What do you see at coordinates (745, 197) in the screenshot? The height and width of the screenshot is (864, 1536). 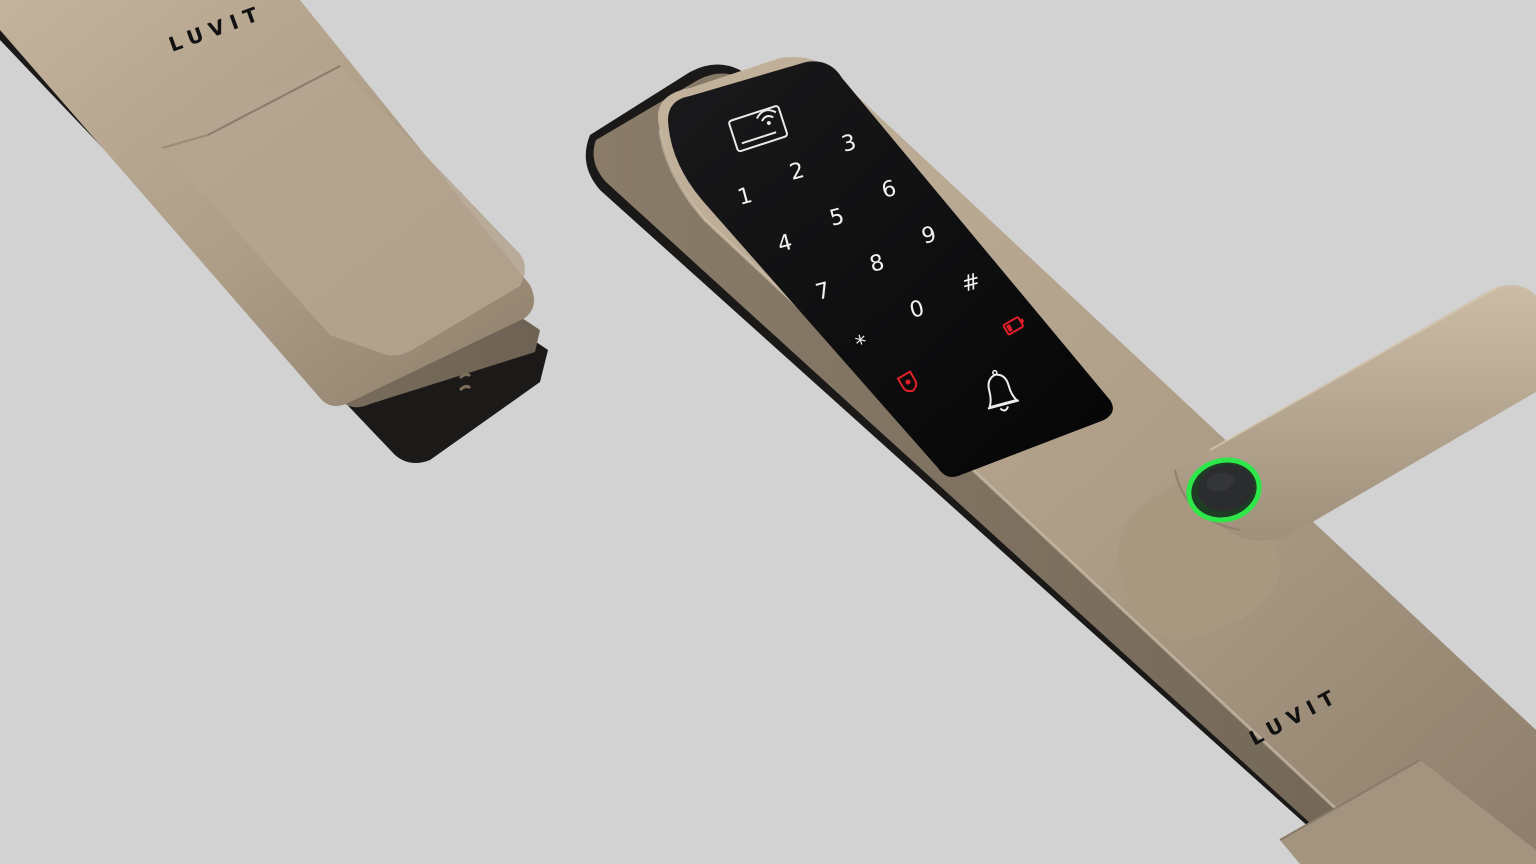 I see `key-1: 1` at bounding box center [745, 197].